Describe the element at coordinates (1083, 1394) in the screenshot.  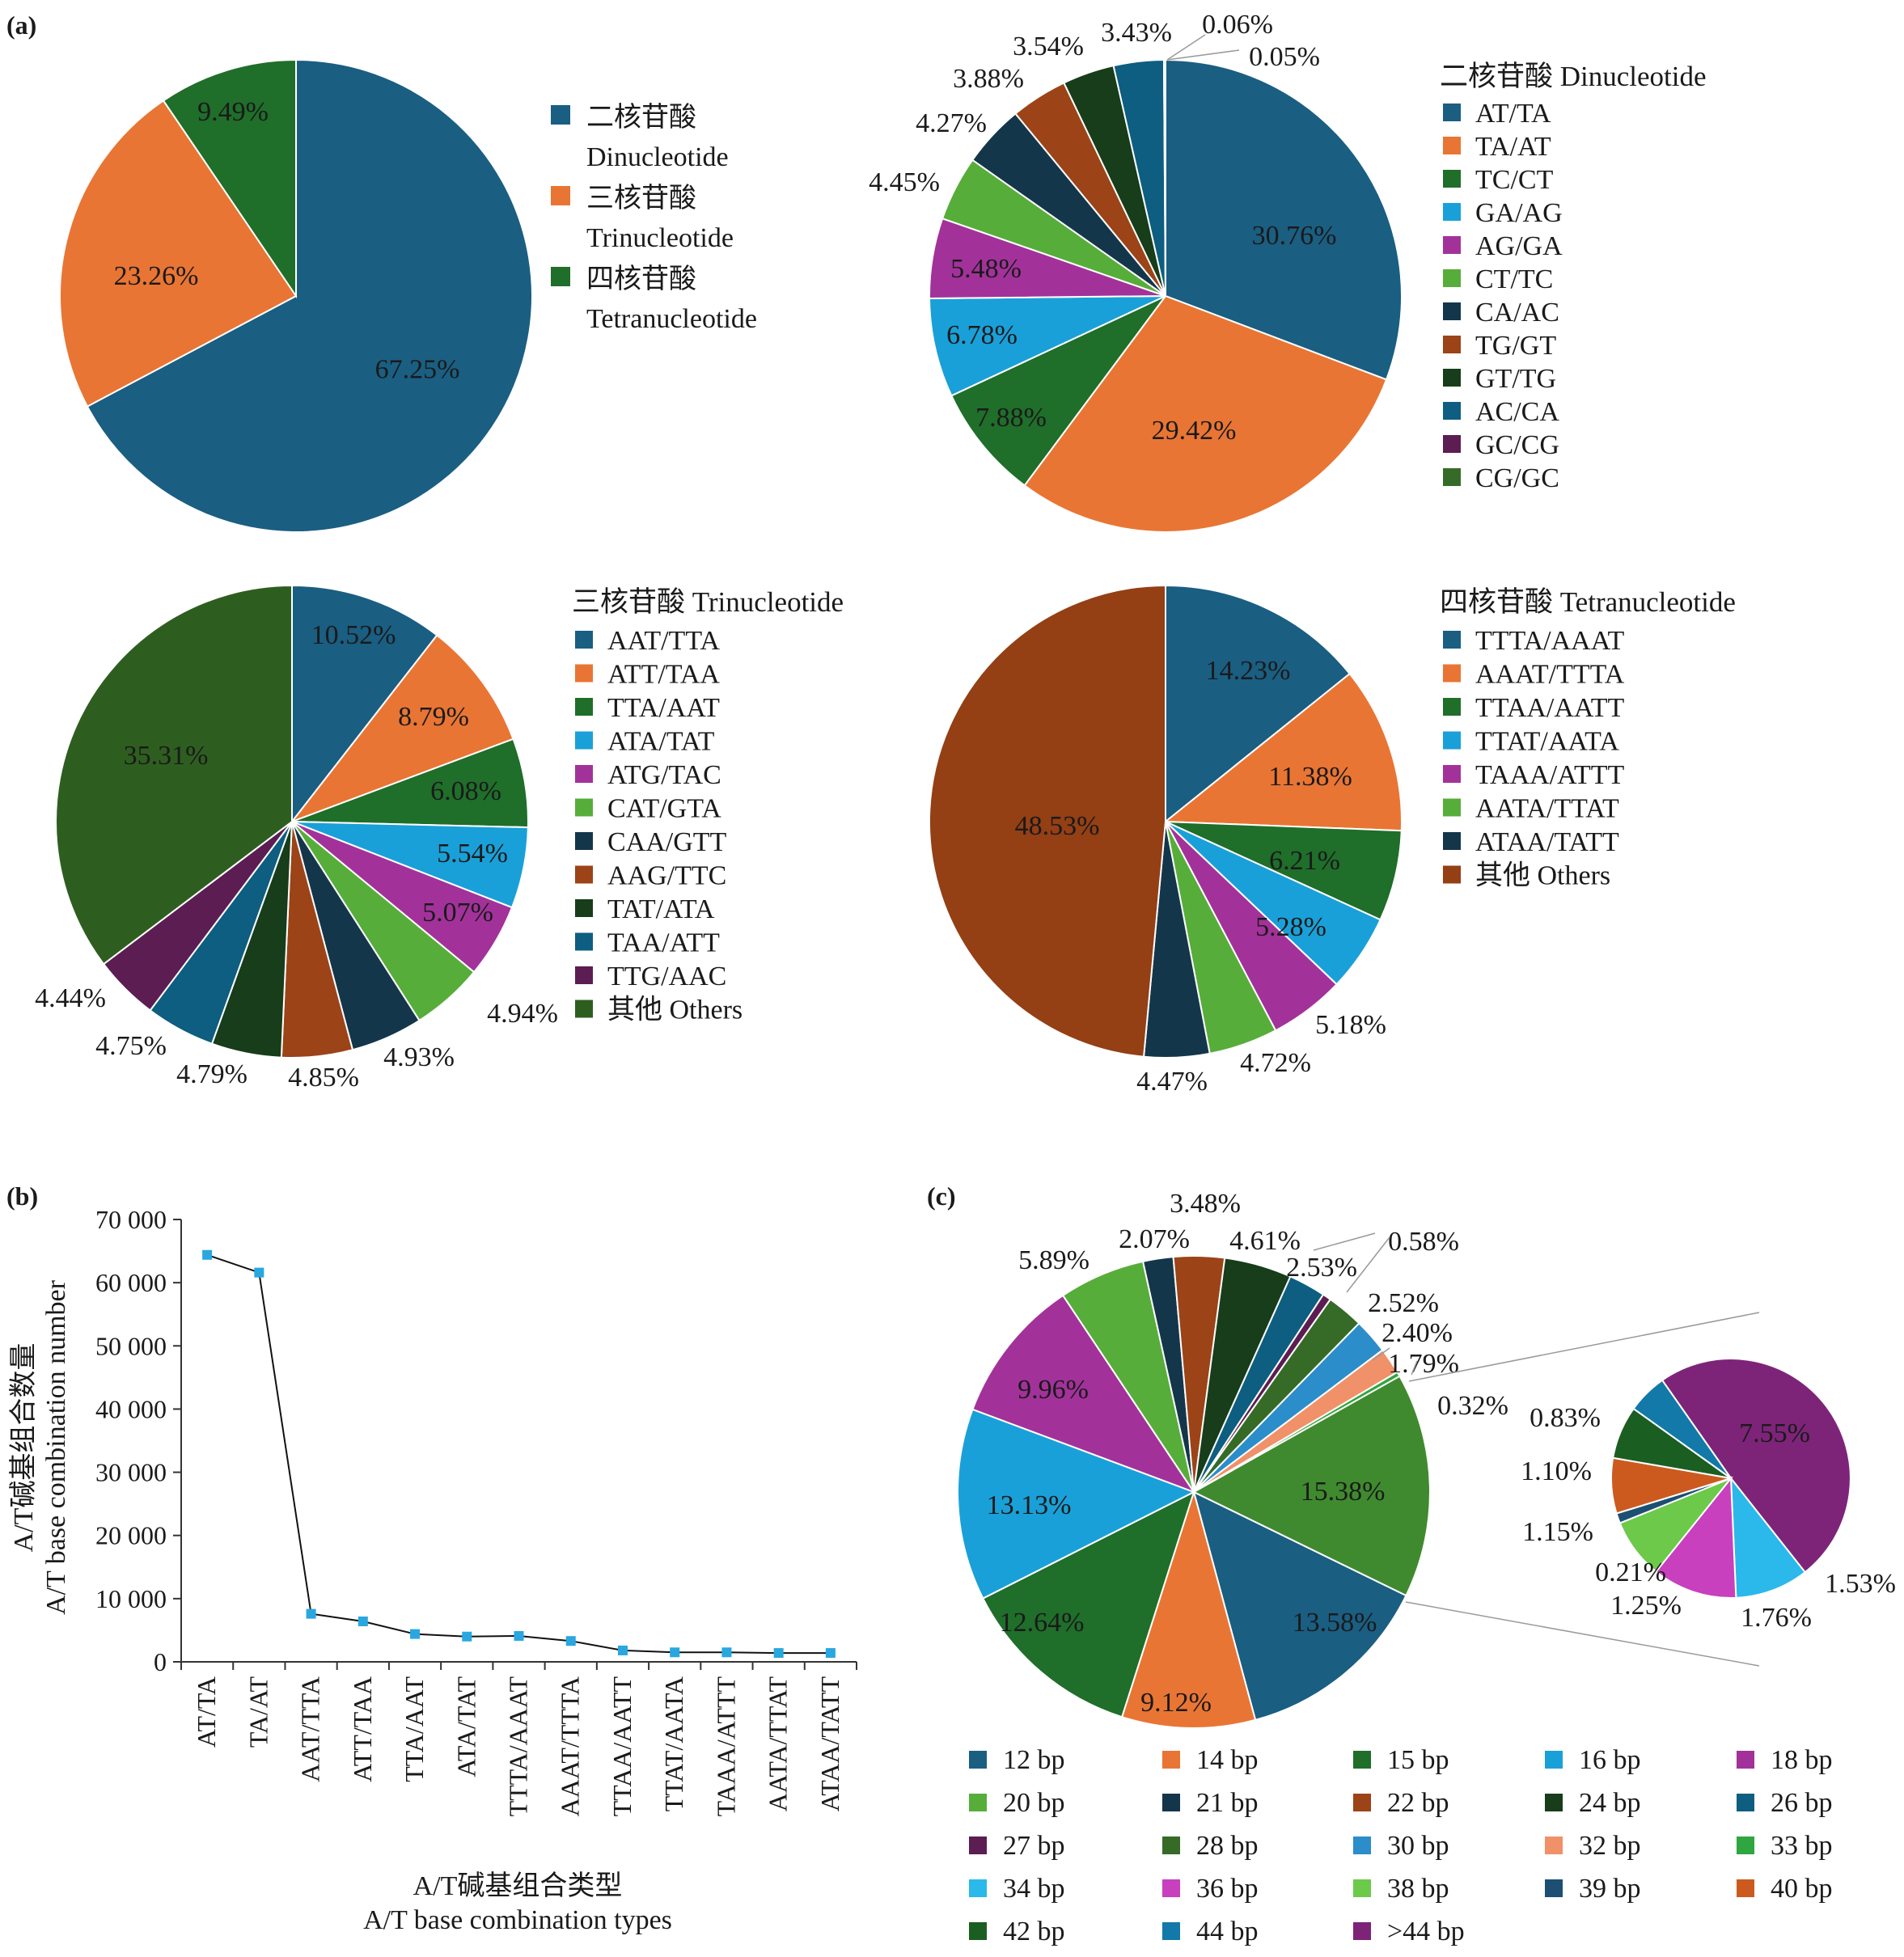
I see `pie-slice-18-bp` at that location.